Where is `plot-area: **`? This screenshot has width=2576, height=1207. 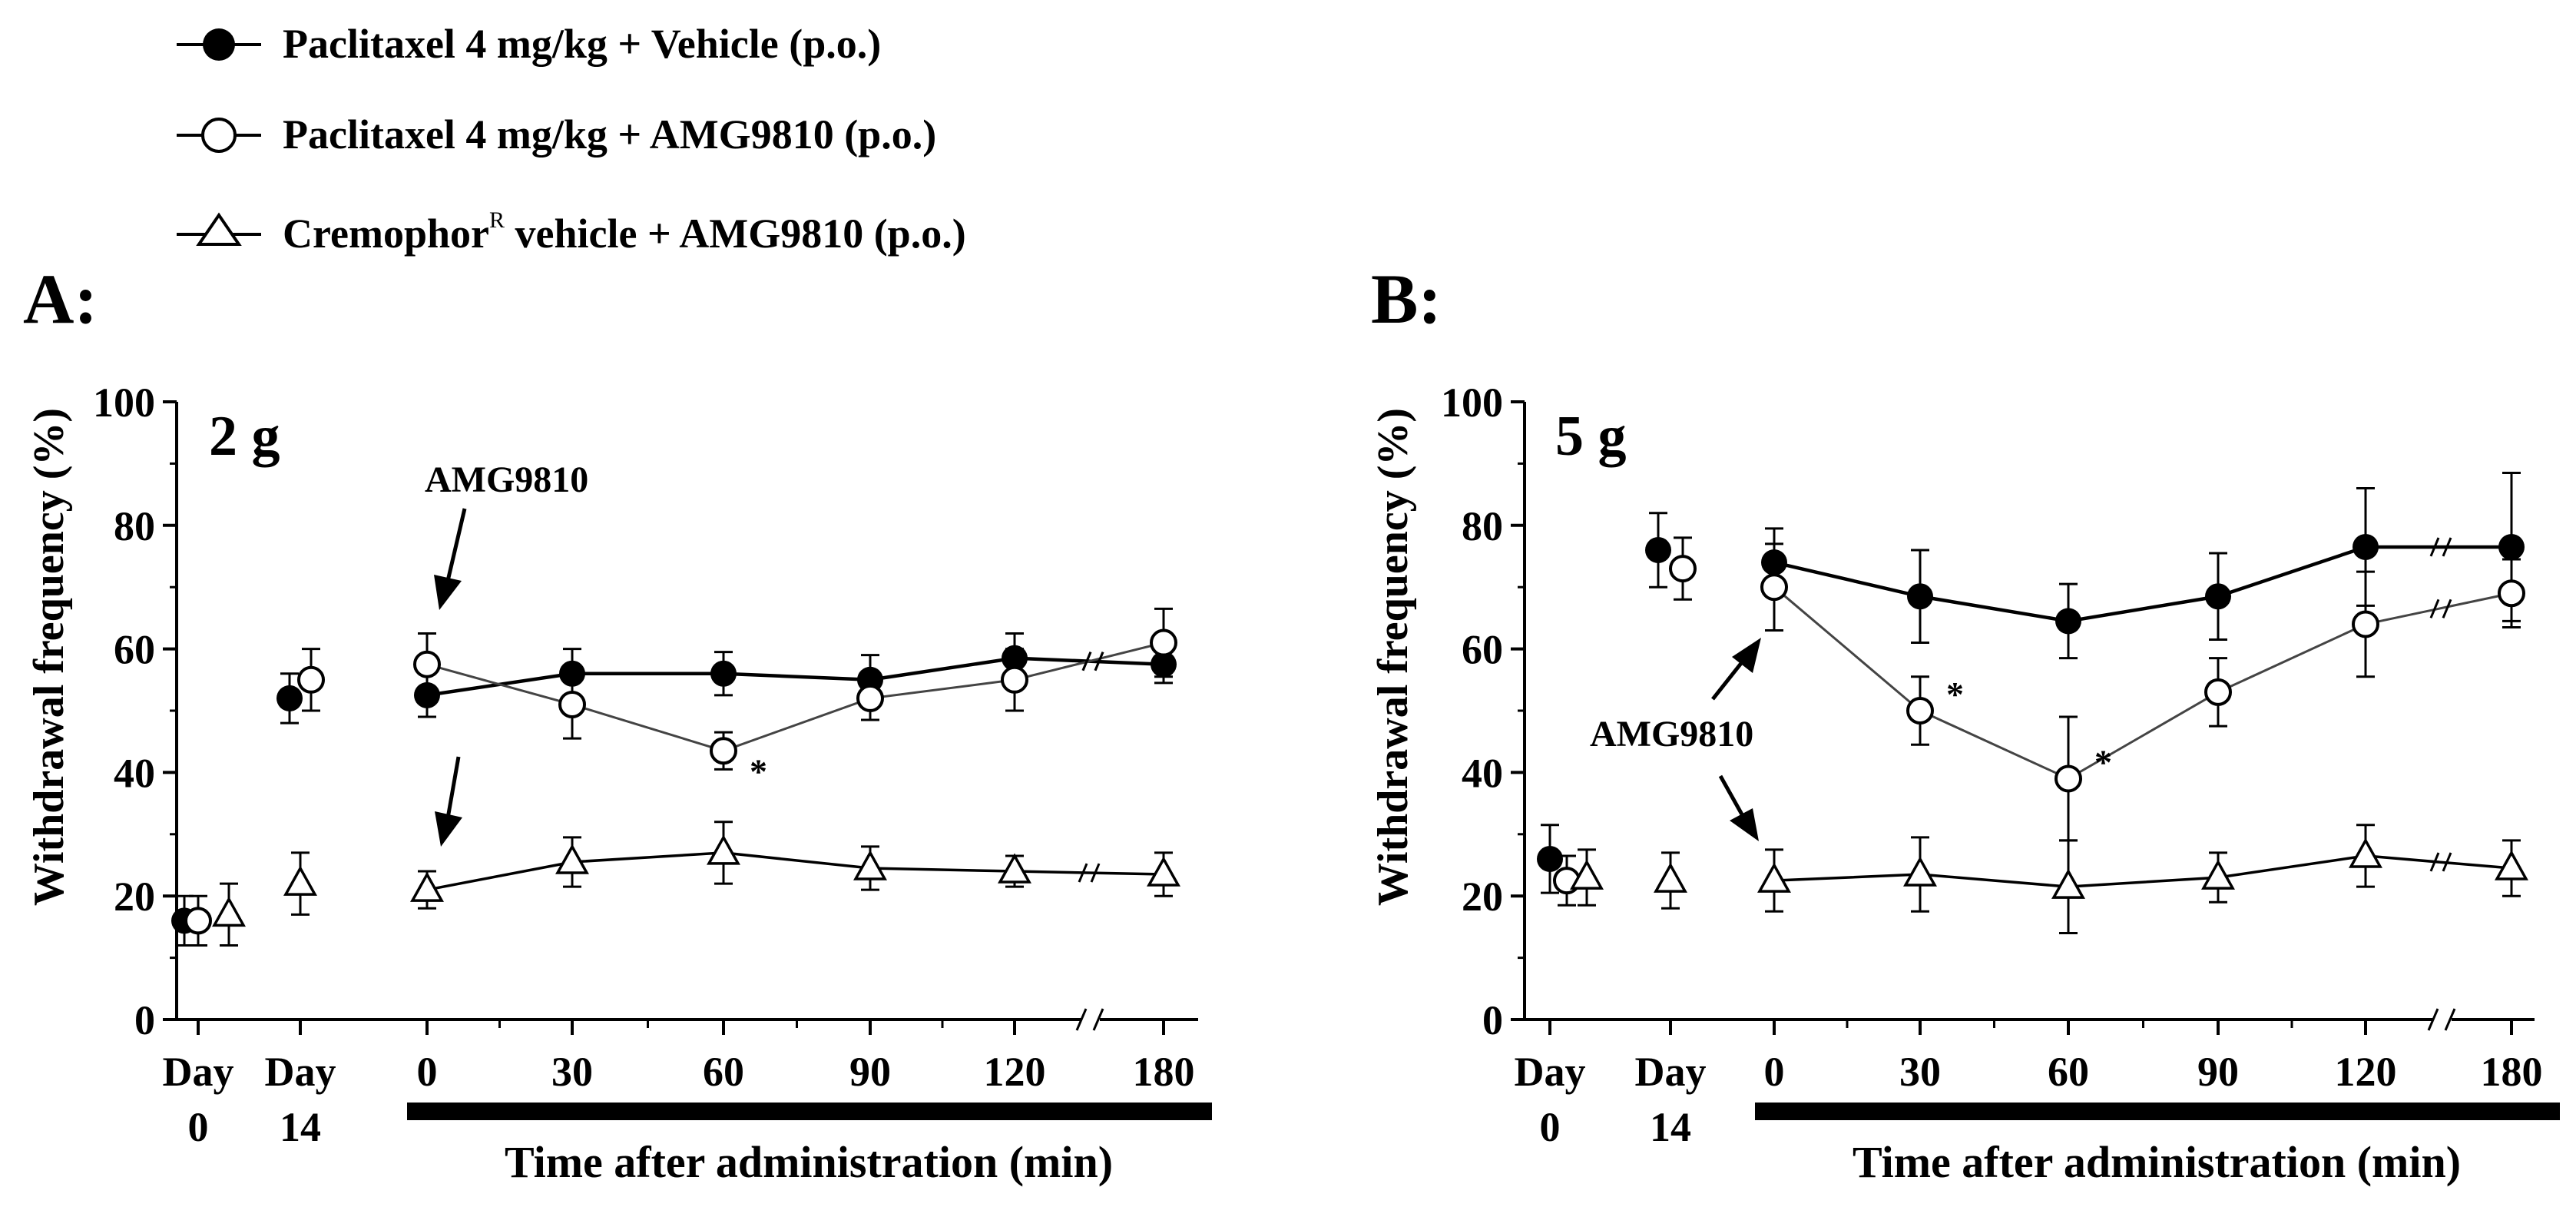 plot-area: ** is located at coordinates (2033, 703).